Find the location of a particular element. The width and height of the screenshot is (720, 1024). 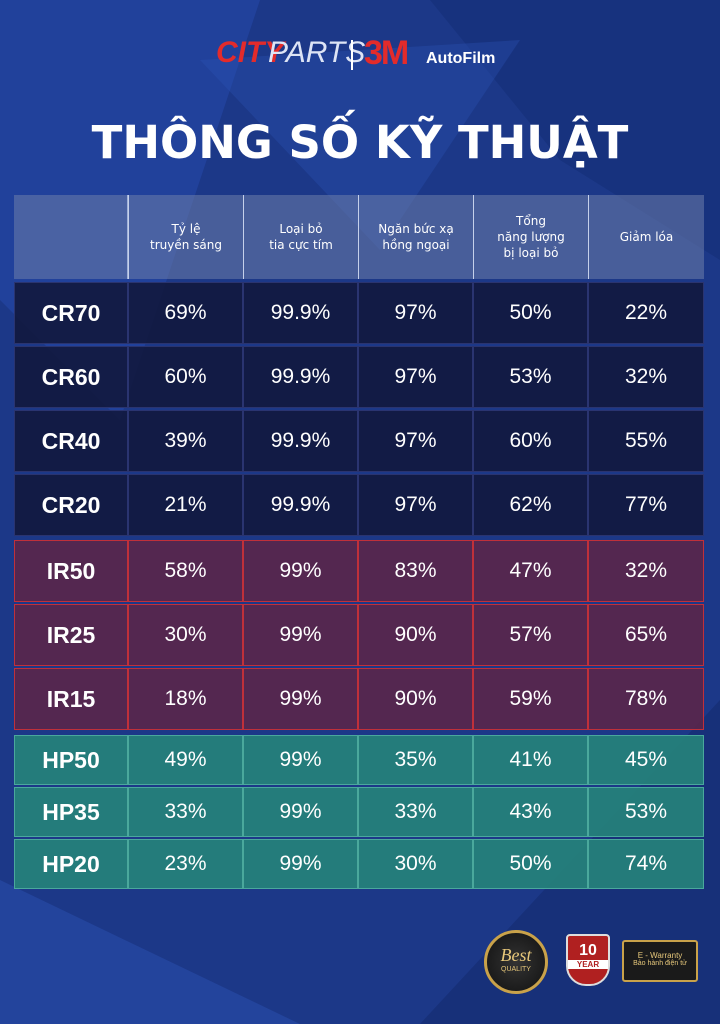

value-cell: 43% is located at coordinates (530, 812).